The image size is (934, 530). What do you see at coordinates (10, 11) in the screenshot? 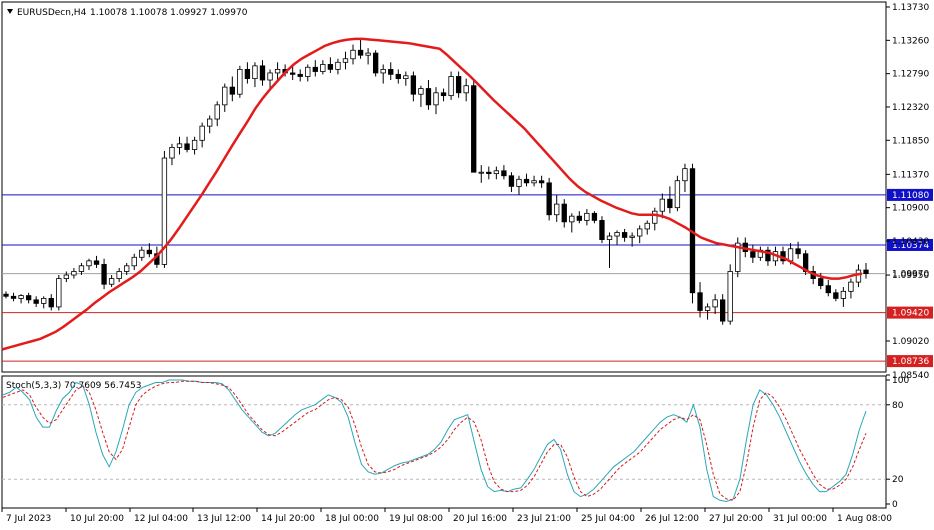
I see `collapse-triangle-icon` at bounding box center [10, 11].